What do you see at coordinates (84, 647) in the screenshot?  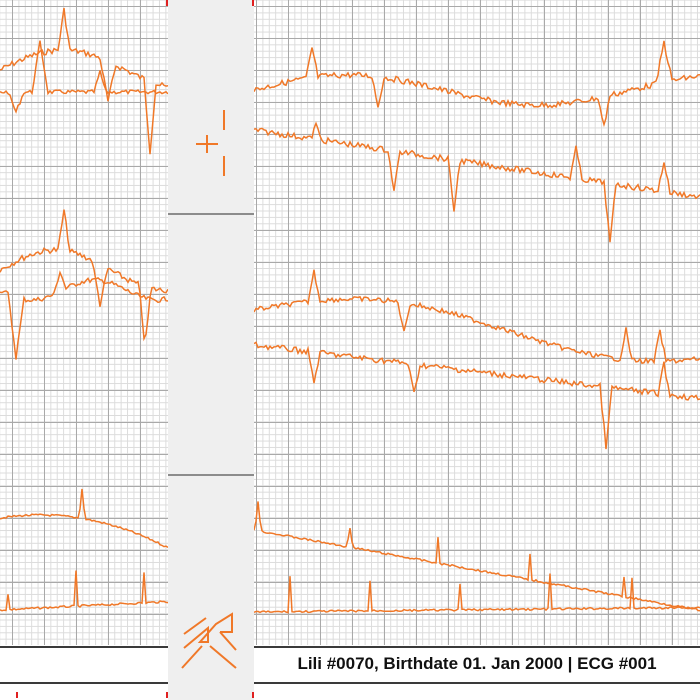 I see `footer-rule-left-top` at bounding box center [84, 647].